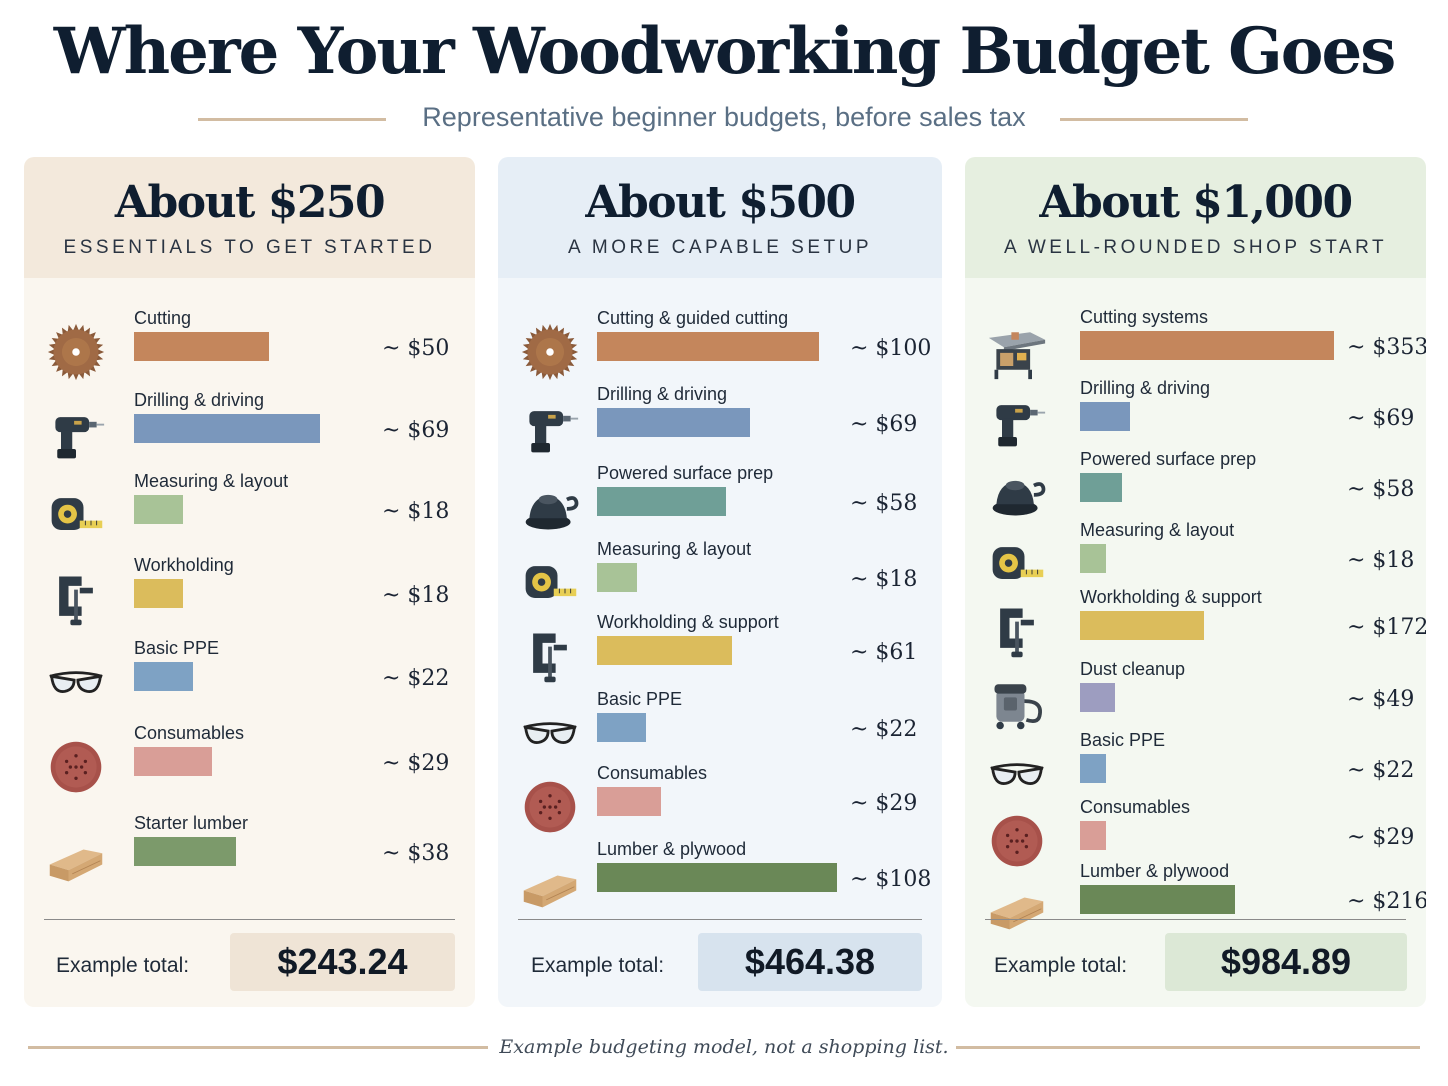 This screenshot has height=1086, width=1448. I want to click on budget-row: Cutting systems ~ $353, so click(1195, 349).